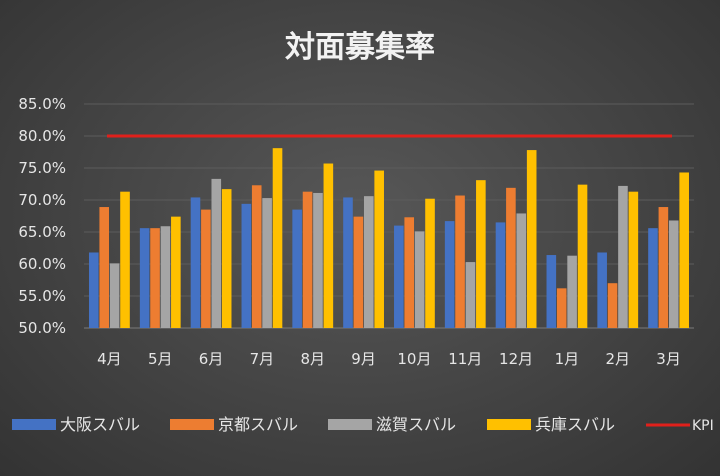 The width and height of the screenshot is (720, 476). Describe the element at coordinates (360, 47) in the screenshot. I see `chart-title: 対面募集率` at that location.